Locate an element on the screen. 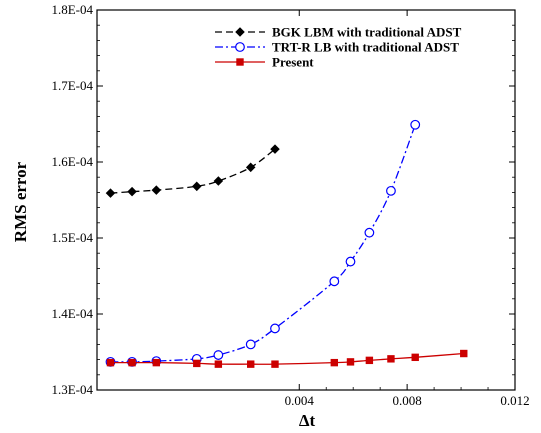 The image size is (541, 433). x-tick-label: 0.004 is located at coordinates (300, 400).